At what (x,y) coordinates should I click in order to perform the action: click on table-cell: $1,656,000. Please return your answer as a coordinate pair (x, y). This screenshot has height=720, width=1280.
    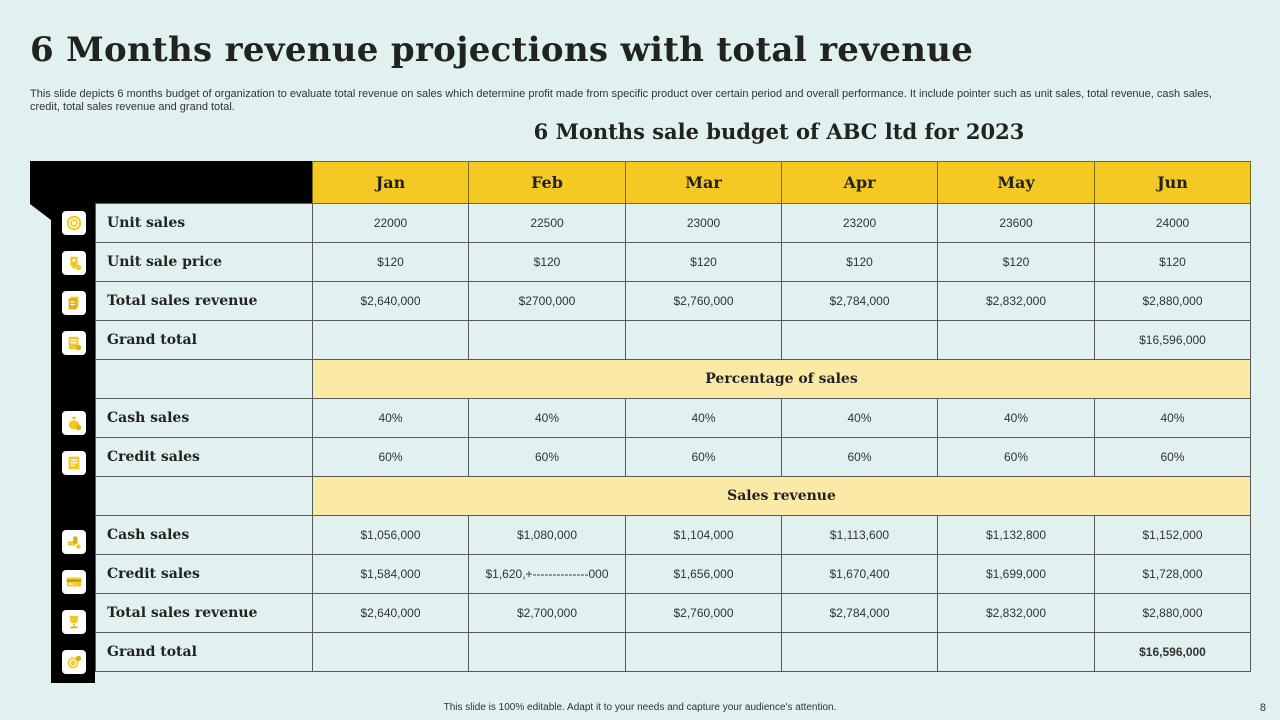
    Looking at the image, I should click on (703, 574).